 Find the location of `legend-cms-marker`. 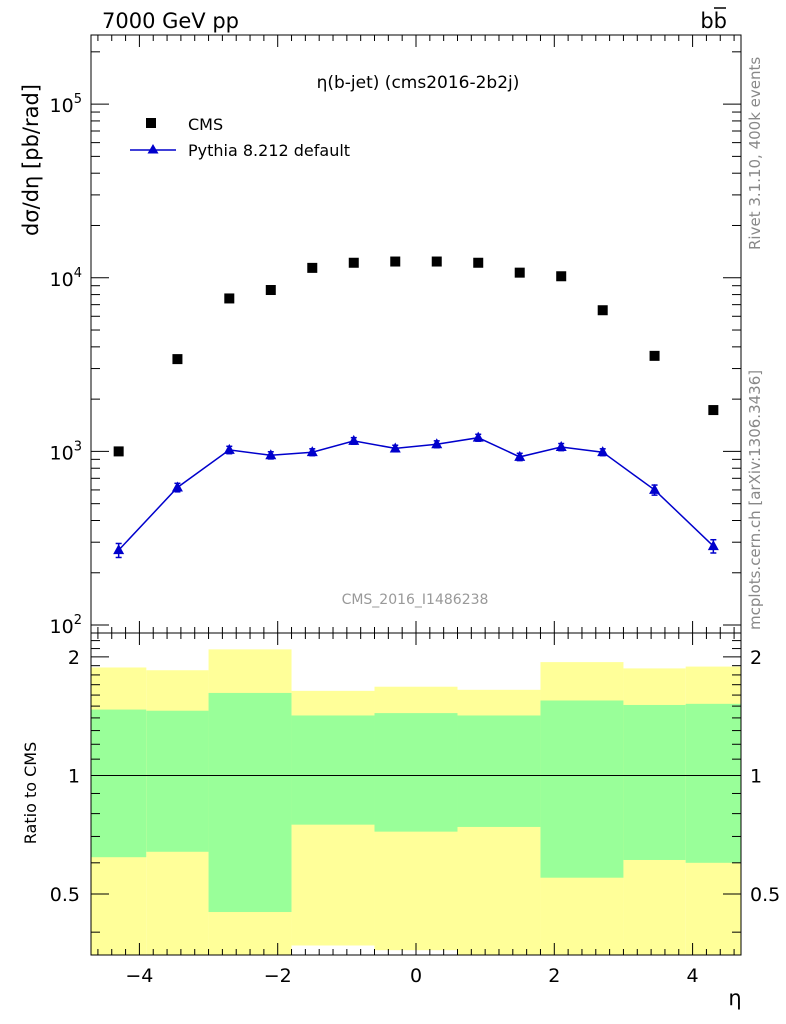

legend-cms-marker is located at coordinates (151, 123).